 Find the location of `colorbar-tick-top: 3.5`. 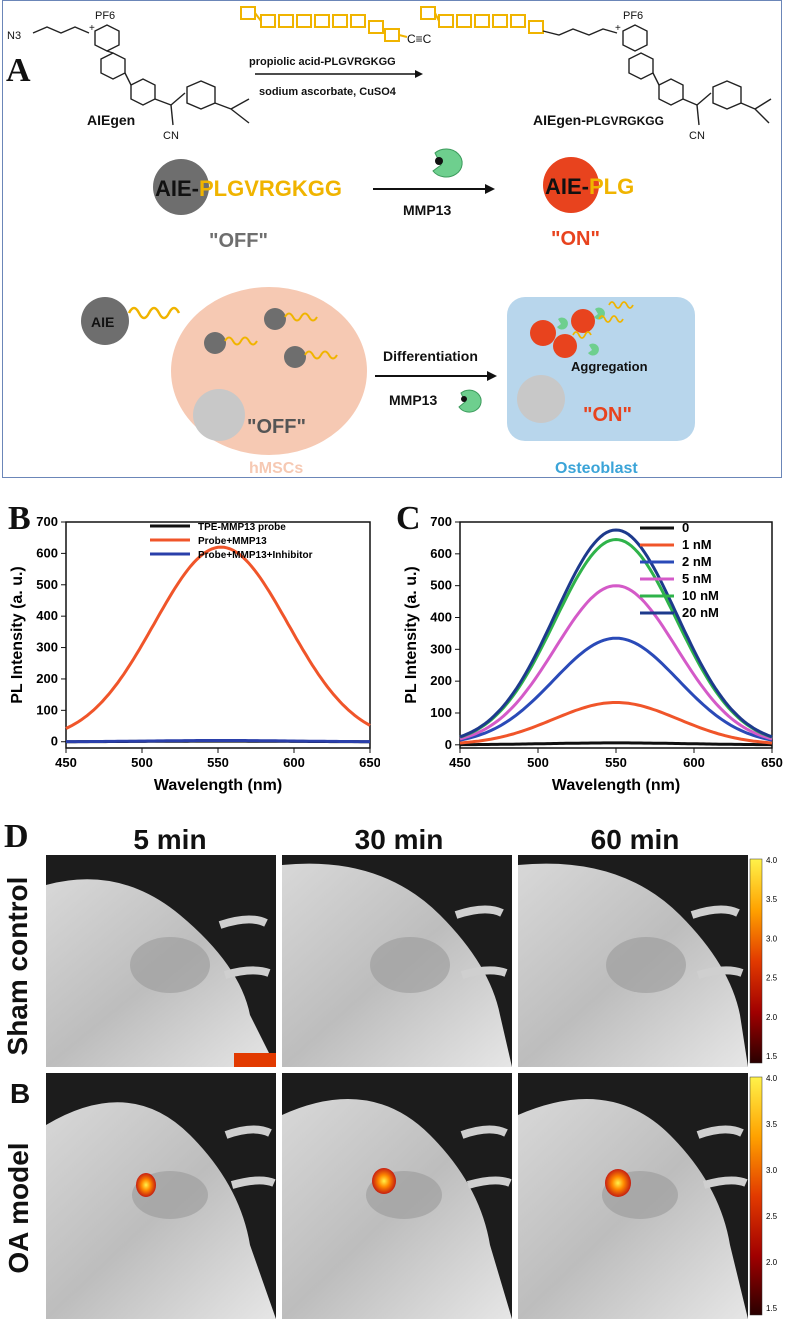

colorbar-tick-top: 3.5 is located at coordinates (772, 899).